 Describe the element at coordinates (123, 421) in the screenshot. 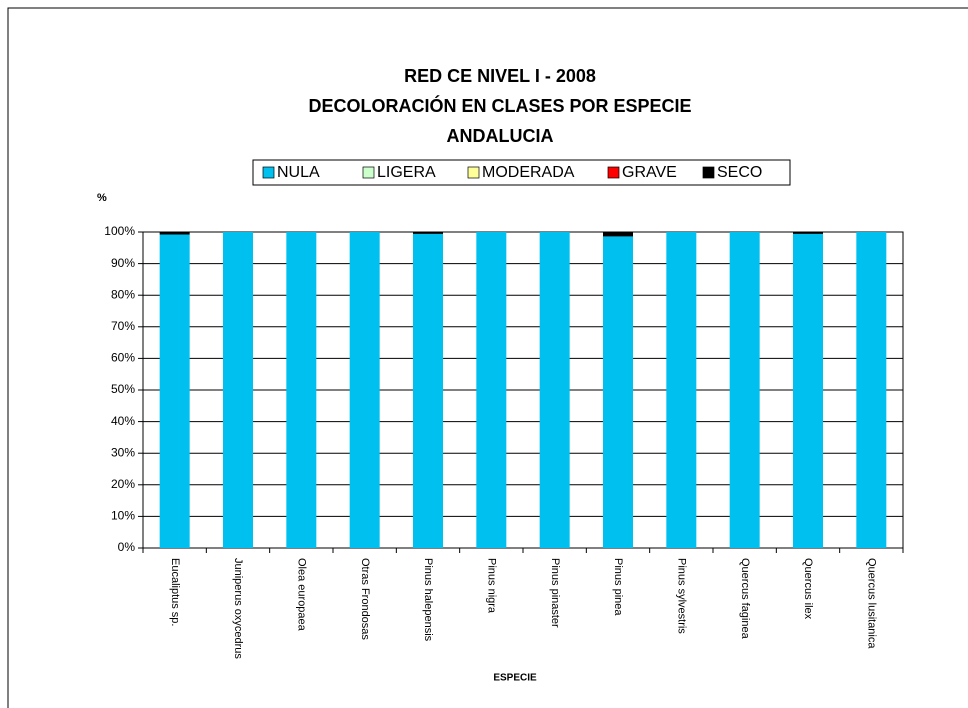

I see `y-tick-label: 40%` at that location.